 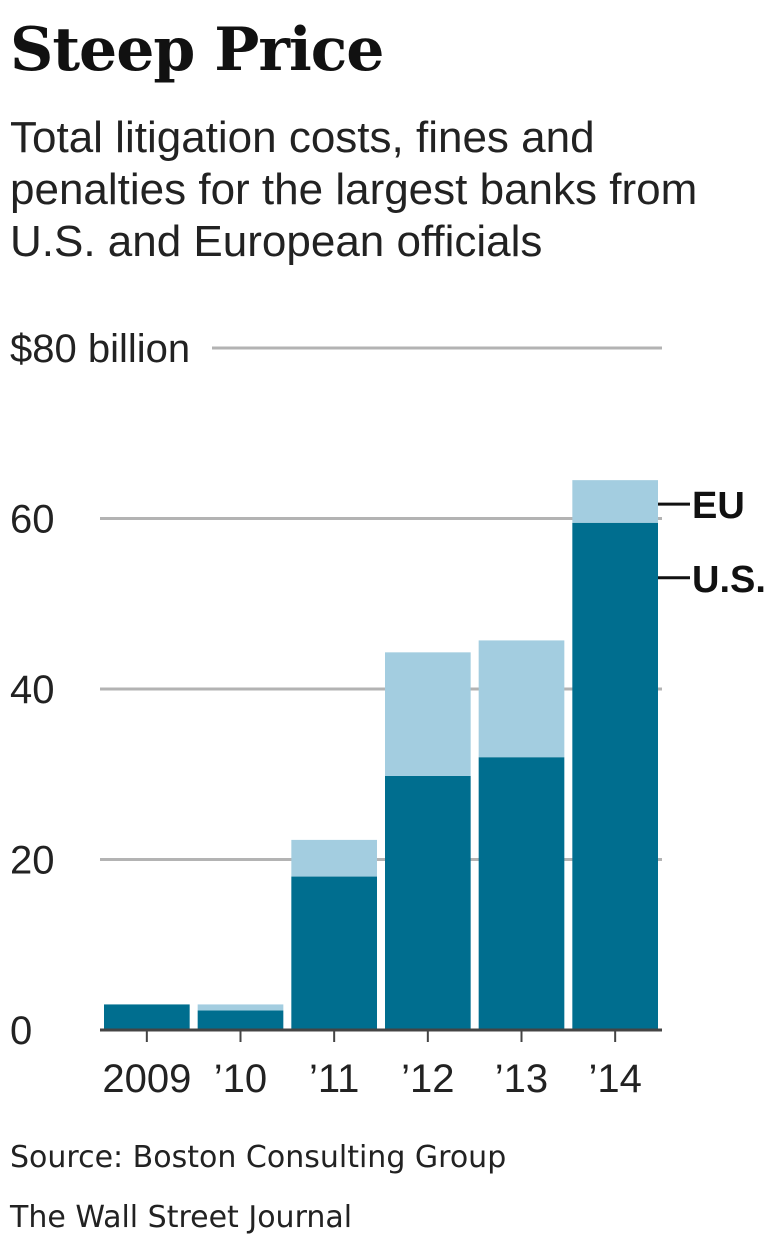 I want to click on y-tick-label: 60, so click(x=32, y=520).